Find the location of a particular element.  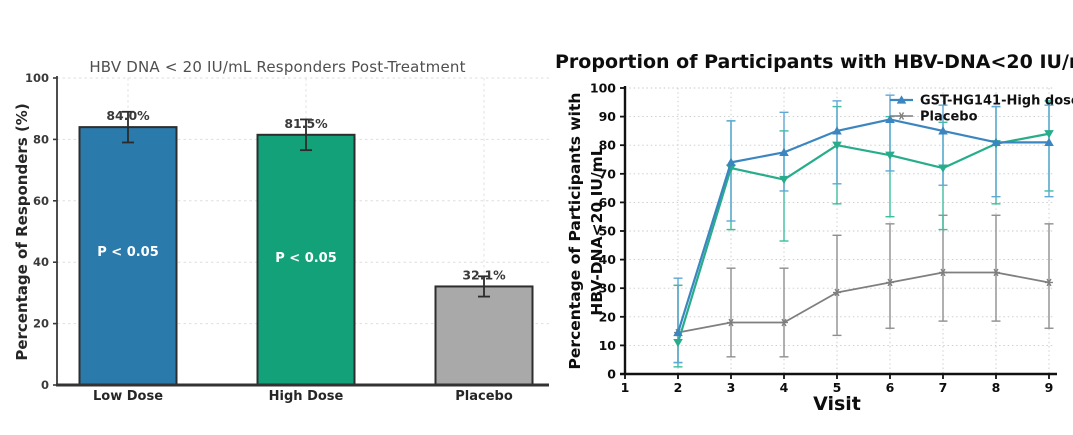

series-line-placebo is located at coordinates (863, 302).